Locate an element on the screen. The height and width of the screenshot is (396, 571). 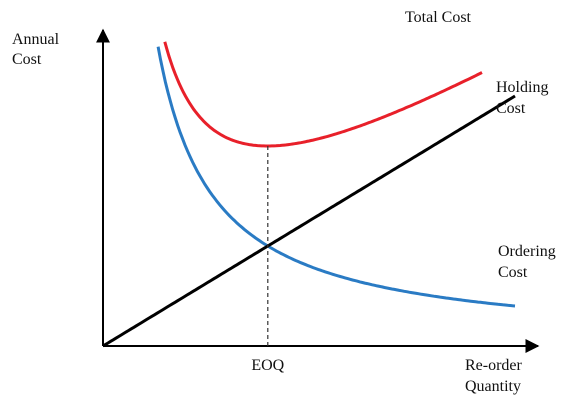
x-axis-label: Re-order Quantity is located at coordinates (495, 376).